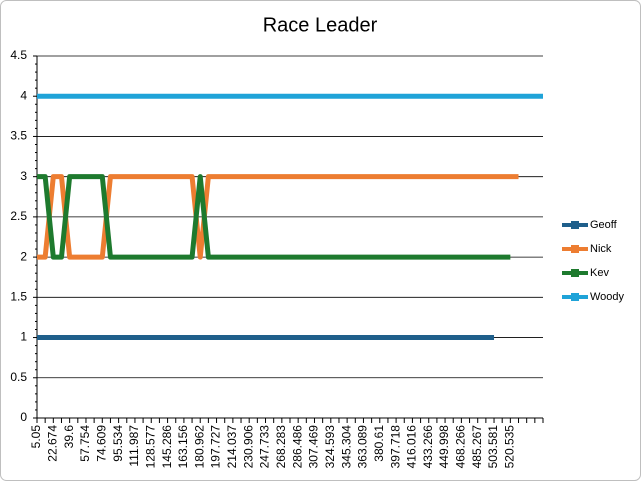 The image size is (641, 486). Describe the element at coordinates (23, 256) in the screenshot. I see `y-tick-label: 2` at that location.